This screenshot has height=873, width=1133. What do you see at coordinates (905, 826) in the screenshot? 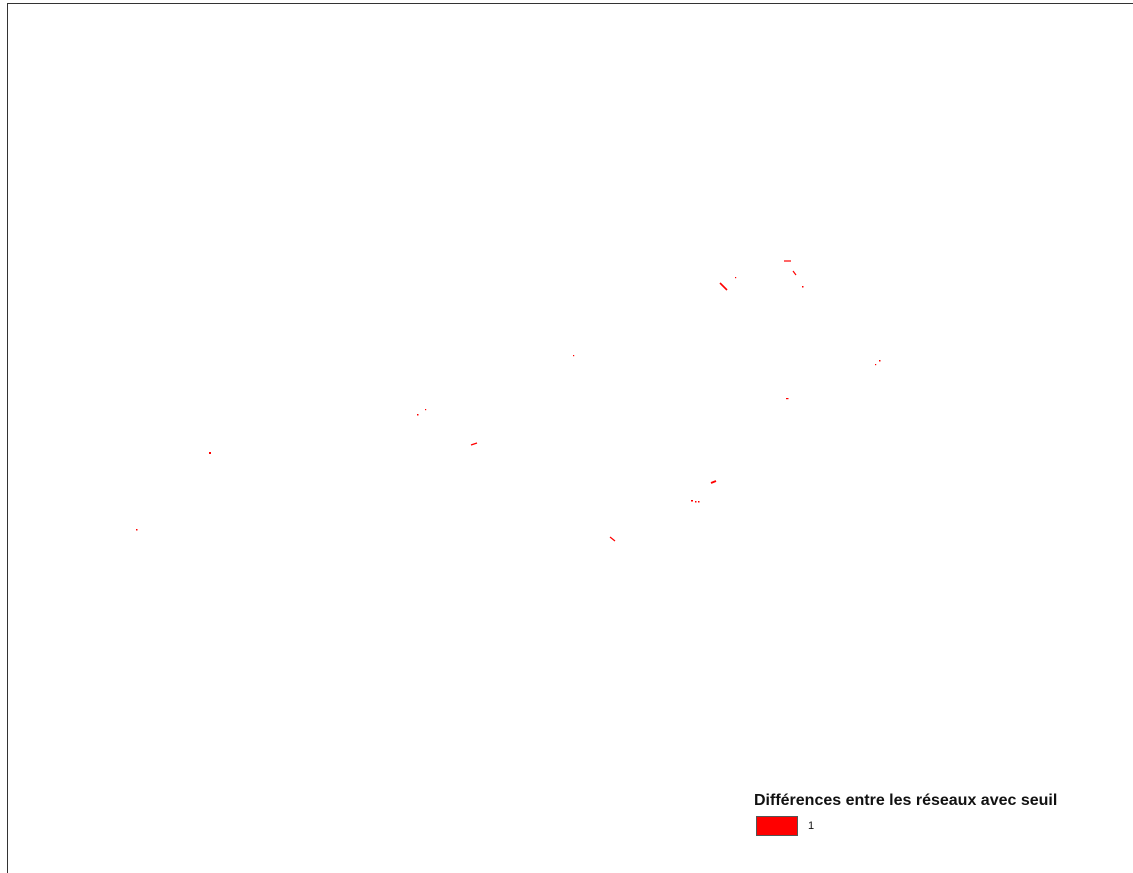
I see `legend-item: 1` at bounding box center [905, 826].